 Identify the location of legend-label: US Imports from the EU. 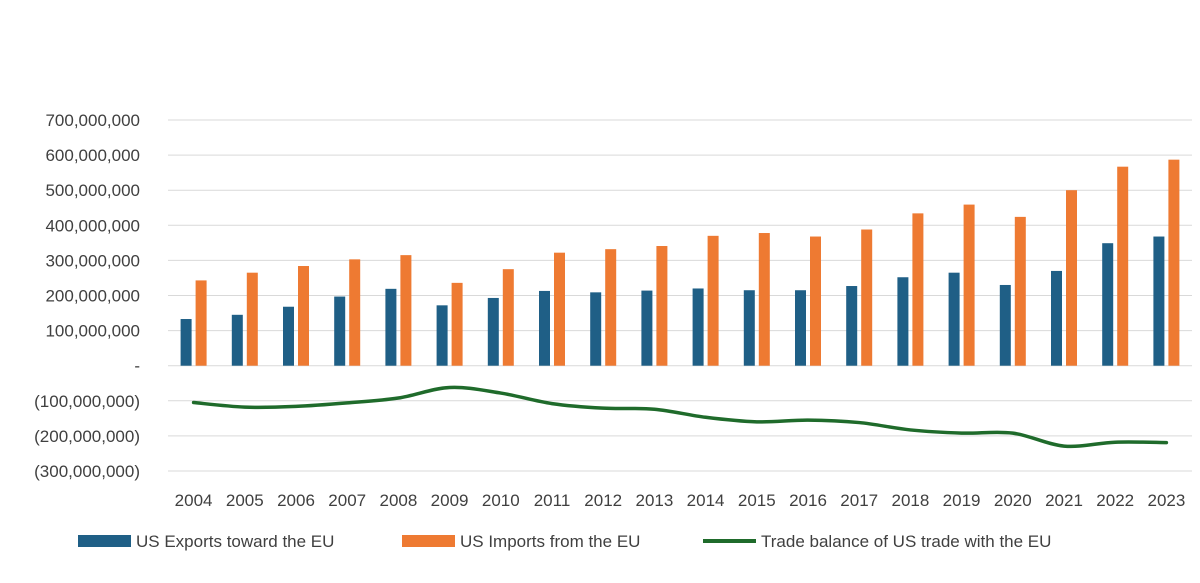
(550, 541).